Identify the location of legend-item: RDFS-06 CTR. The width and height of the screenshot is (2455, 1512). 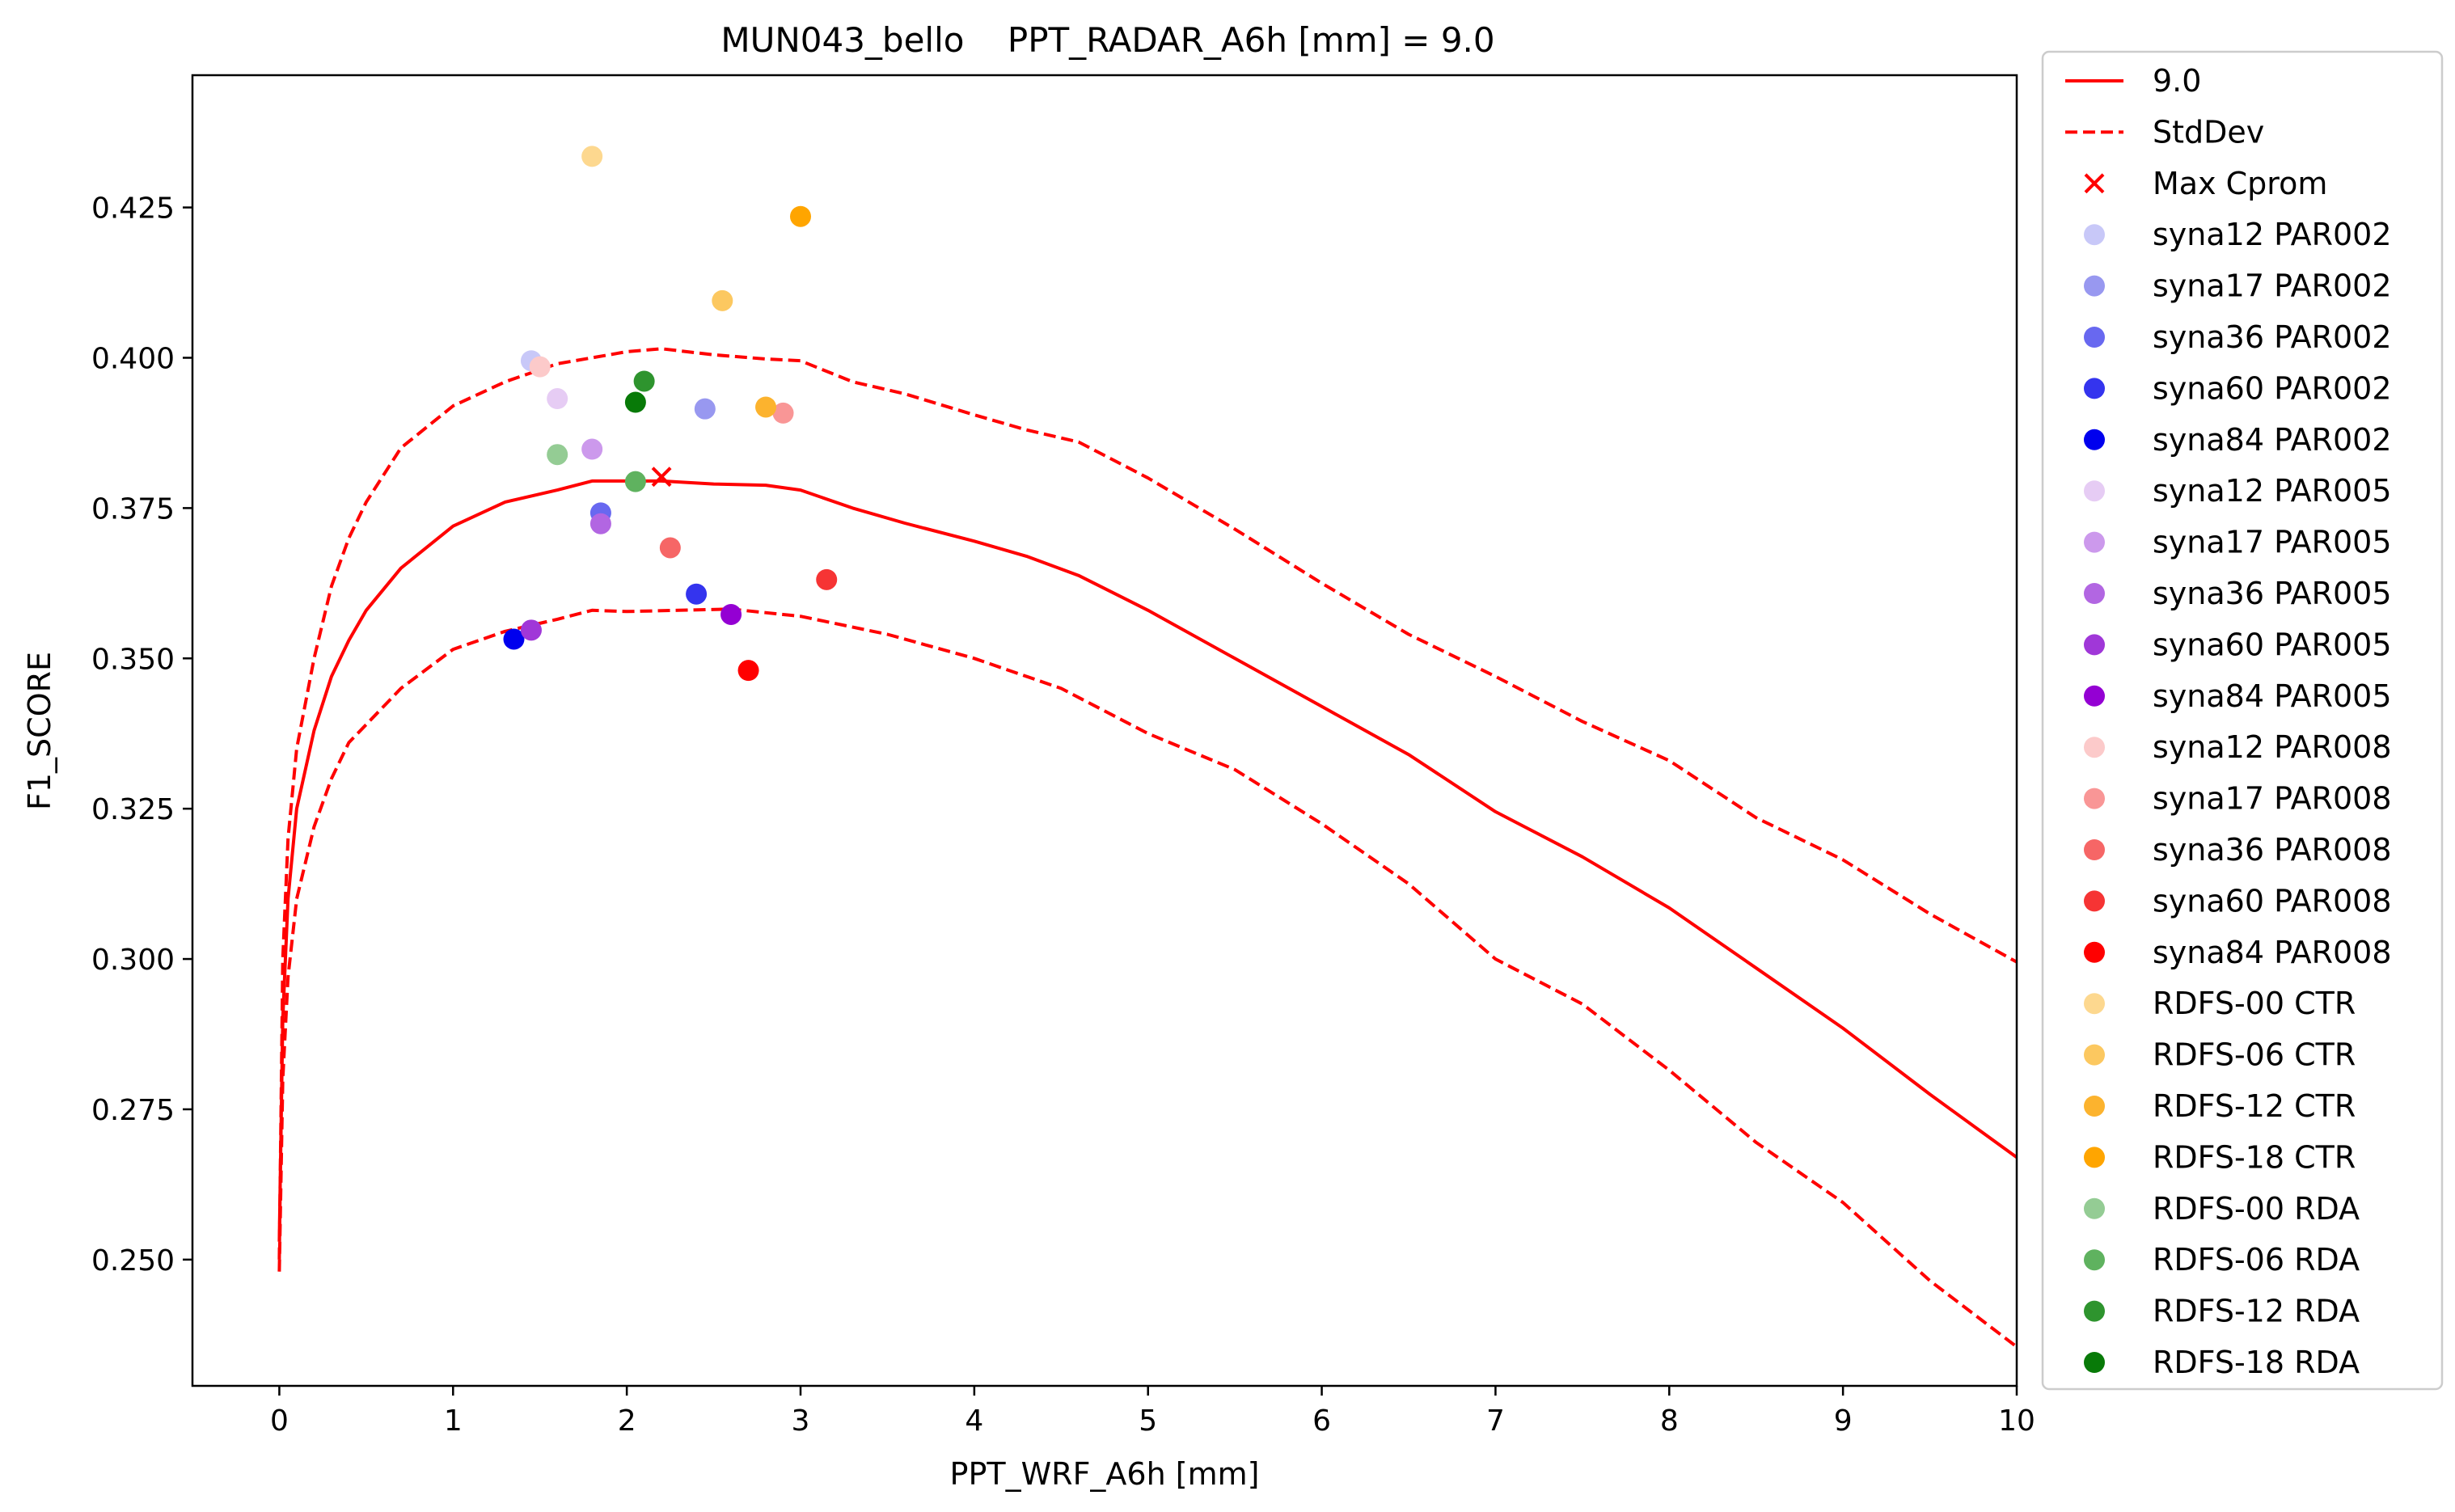
(2220, 1055).